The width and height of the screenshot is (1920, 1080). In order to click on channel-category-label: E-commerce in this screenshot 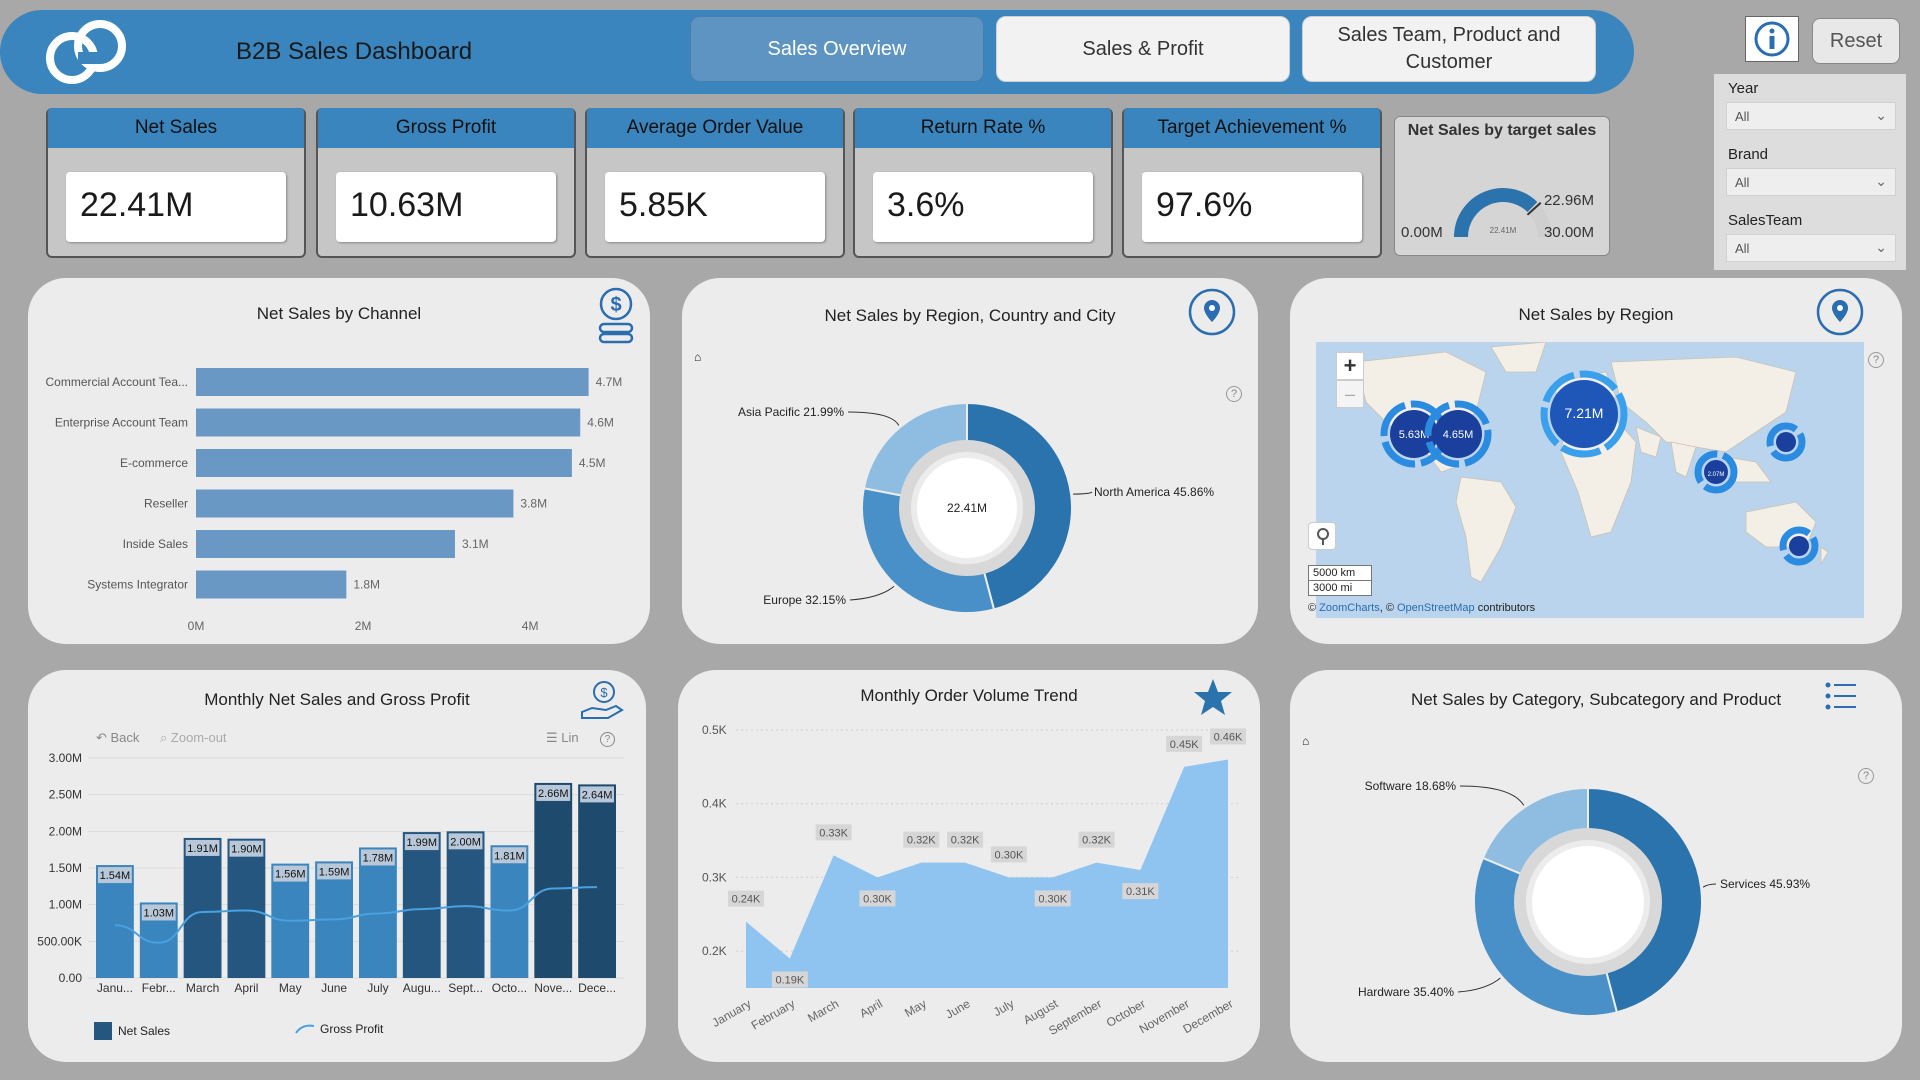, I will do `click(154, 463)`.